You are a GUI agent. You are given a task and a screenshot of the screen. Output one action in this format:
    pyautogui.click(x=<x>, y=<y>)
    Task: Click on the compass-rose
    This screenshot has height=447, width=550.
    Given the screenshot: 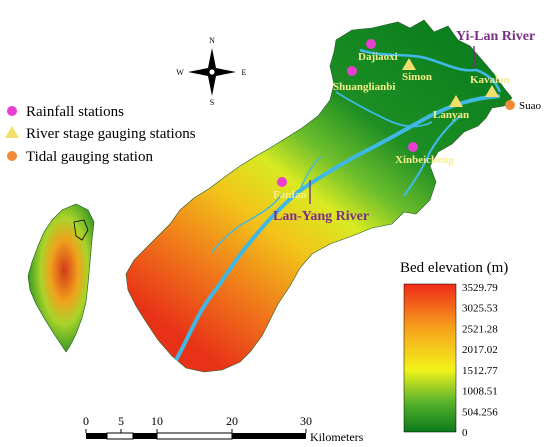 What is the action you would take?
    pyautogui.click(x=212, y=72)
    